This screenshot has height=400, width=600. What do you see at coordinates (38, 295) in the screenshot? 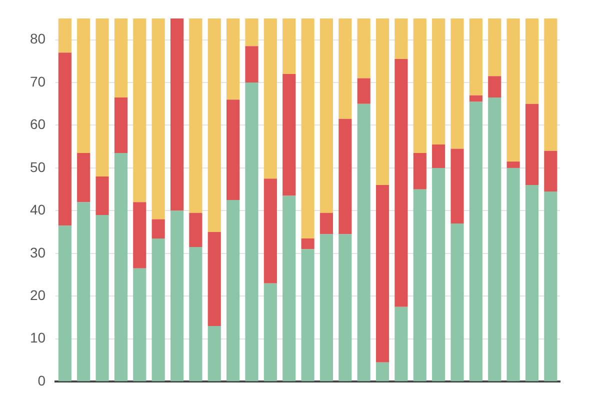
I see `y-tick-label: 20` at bounding box center [38, 295].